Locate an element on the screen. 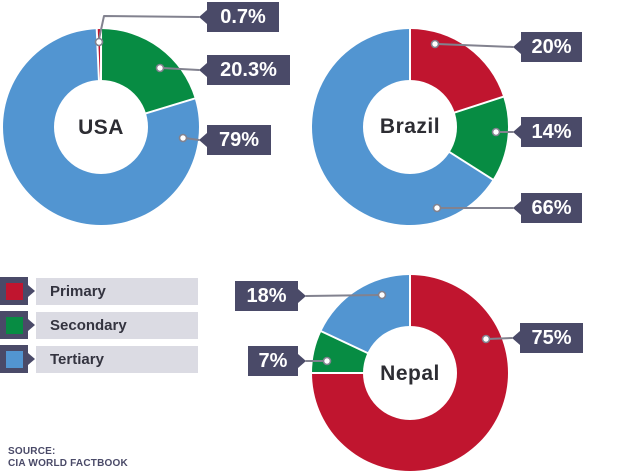 This screenshot has width=624, height=475. red-square-icon is located at coordinates (14, 291).